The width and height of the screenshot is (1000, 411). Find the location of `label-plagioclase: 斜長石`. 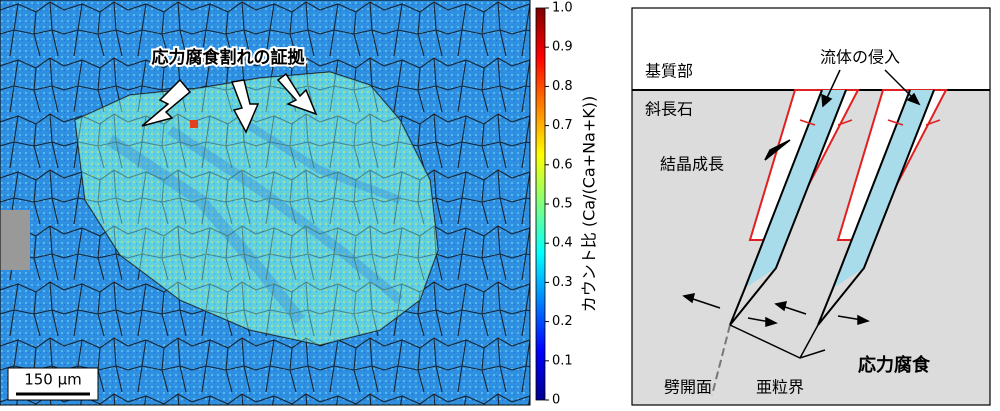

label-plagioclase: 斜長石 is located at coordinates (669, 109).